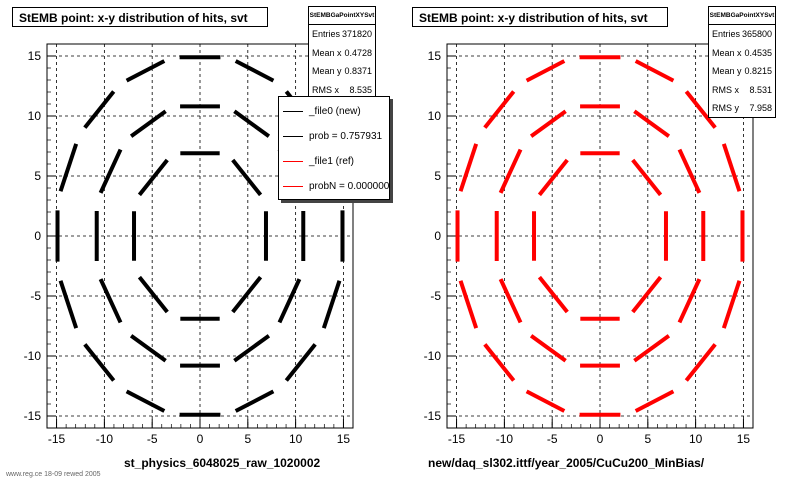 The image size is (800, 480). I want to click on x-tick-label: 5, so click(247, 439).